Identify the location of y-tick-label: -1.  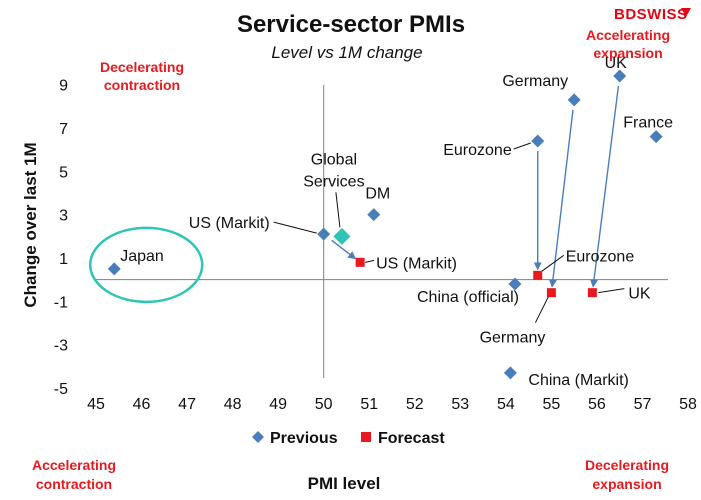
(61, 302).